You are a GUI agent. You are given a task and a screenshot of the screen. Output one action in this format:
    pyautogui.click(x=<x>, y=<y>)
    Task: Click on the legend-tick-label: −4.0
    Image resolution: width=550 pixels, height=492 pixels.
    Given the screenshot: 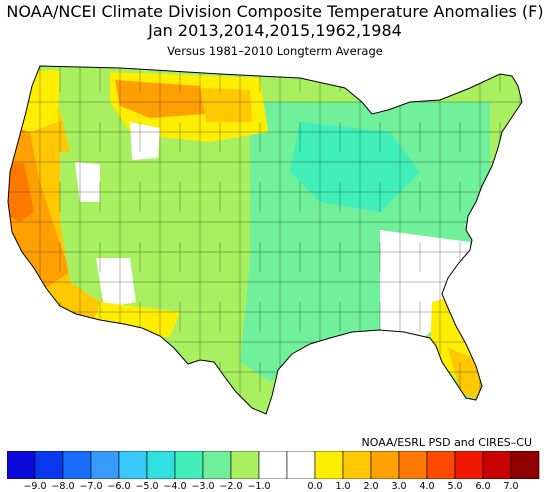 What is the action you would take?
    pyautogui.click(x=175, y=486)
    